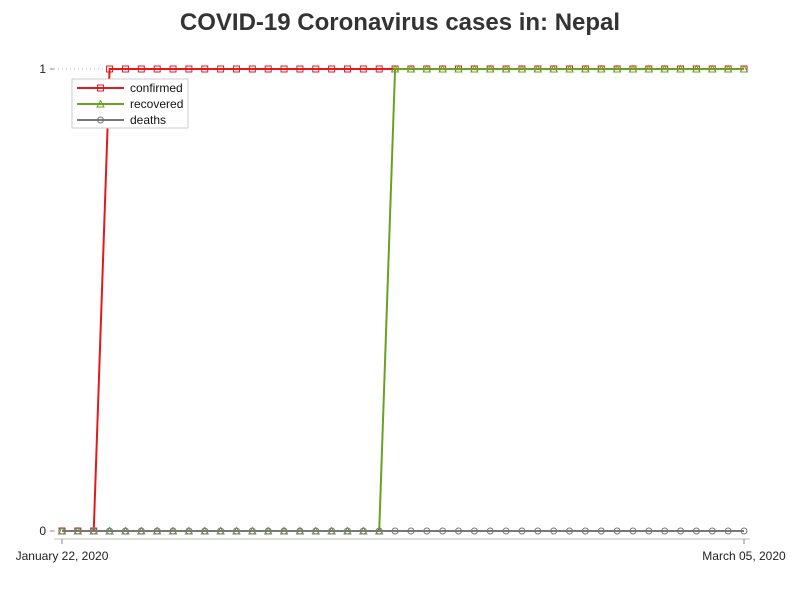 Image resolution: width=800 pixels, height=600 pixels. What do you see at coordinates (403, 531) in the screenshot?
I see `series-deaths` at bounding box center [403, 531].